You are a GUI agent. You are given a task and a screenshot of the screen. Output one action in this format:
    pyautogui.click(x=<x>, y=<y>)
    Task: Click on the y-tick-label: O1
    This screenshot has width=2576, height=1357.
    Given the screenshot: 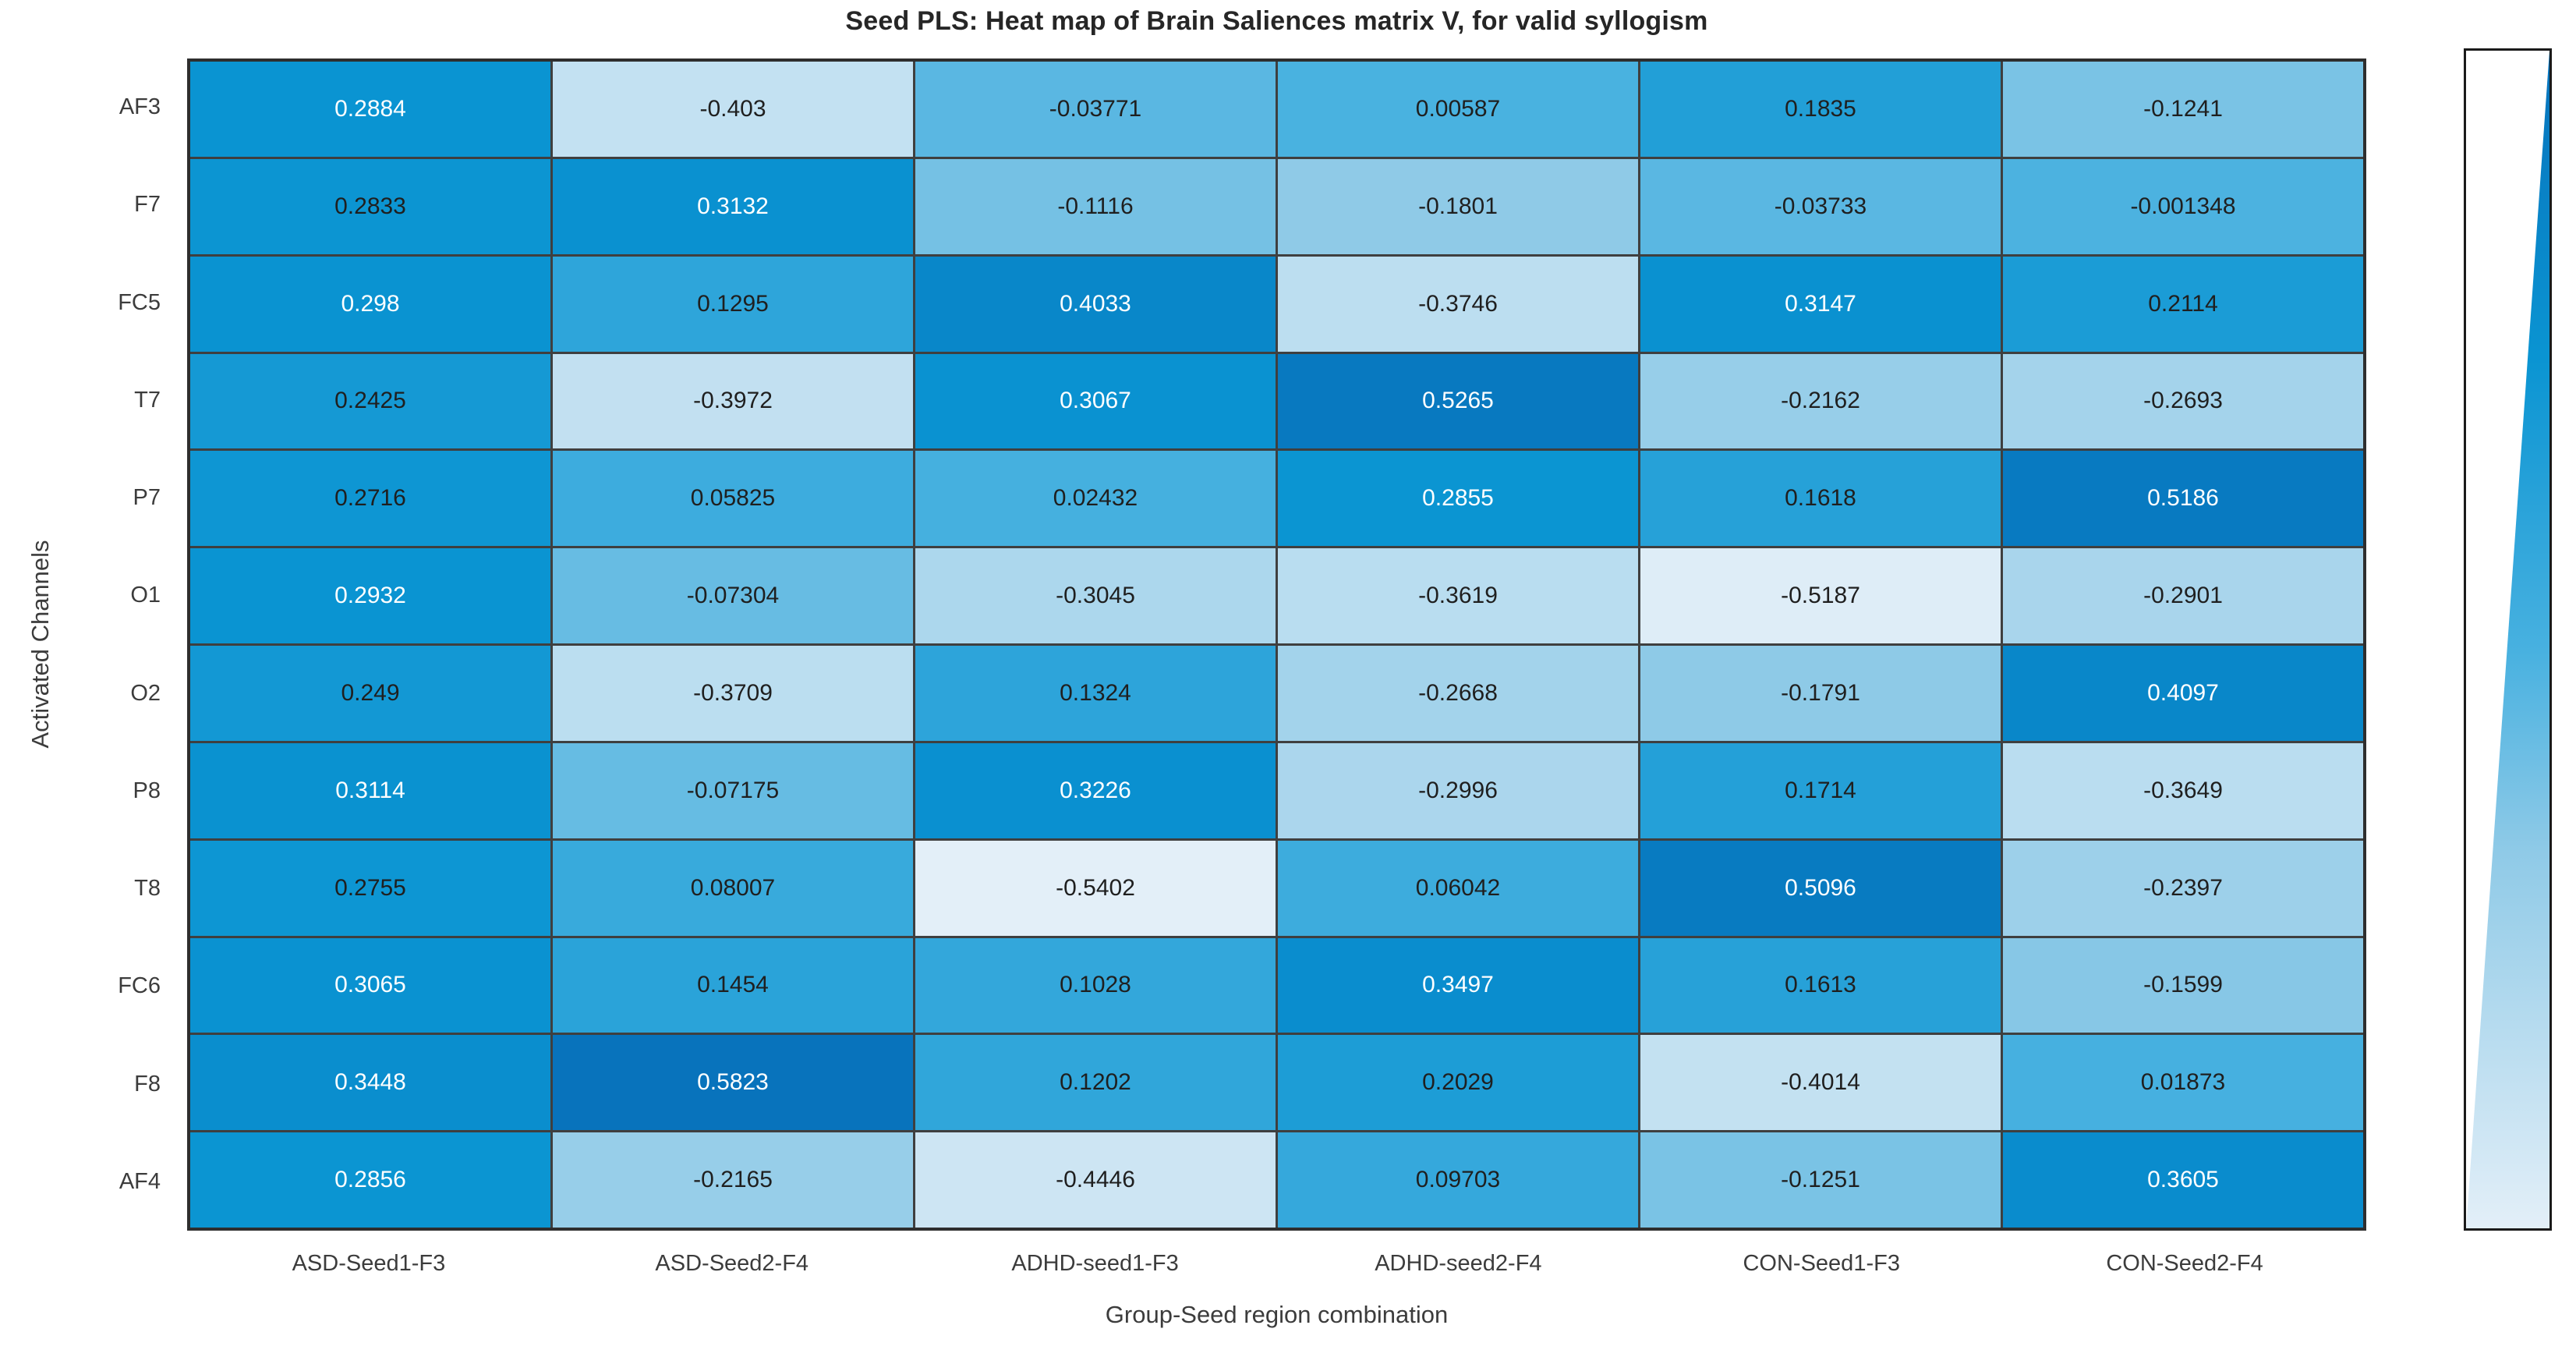 What is the action you would take?
    pyautogui.click(x=145, y=595)
    